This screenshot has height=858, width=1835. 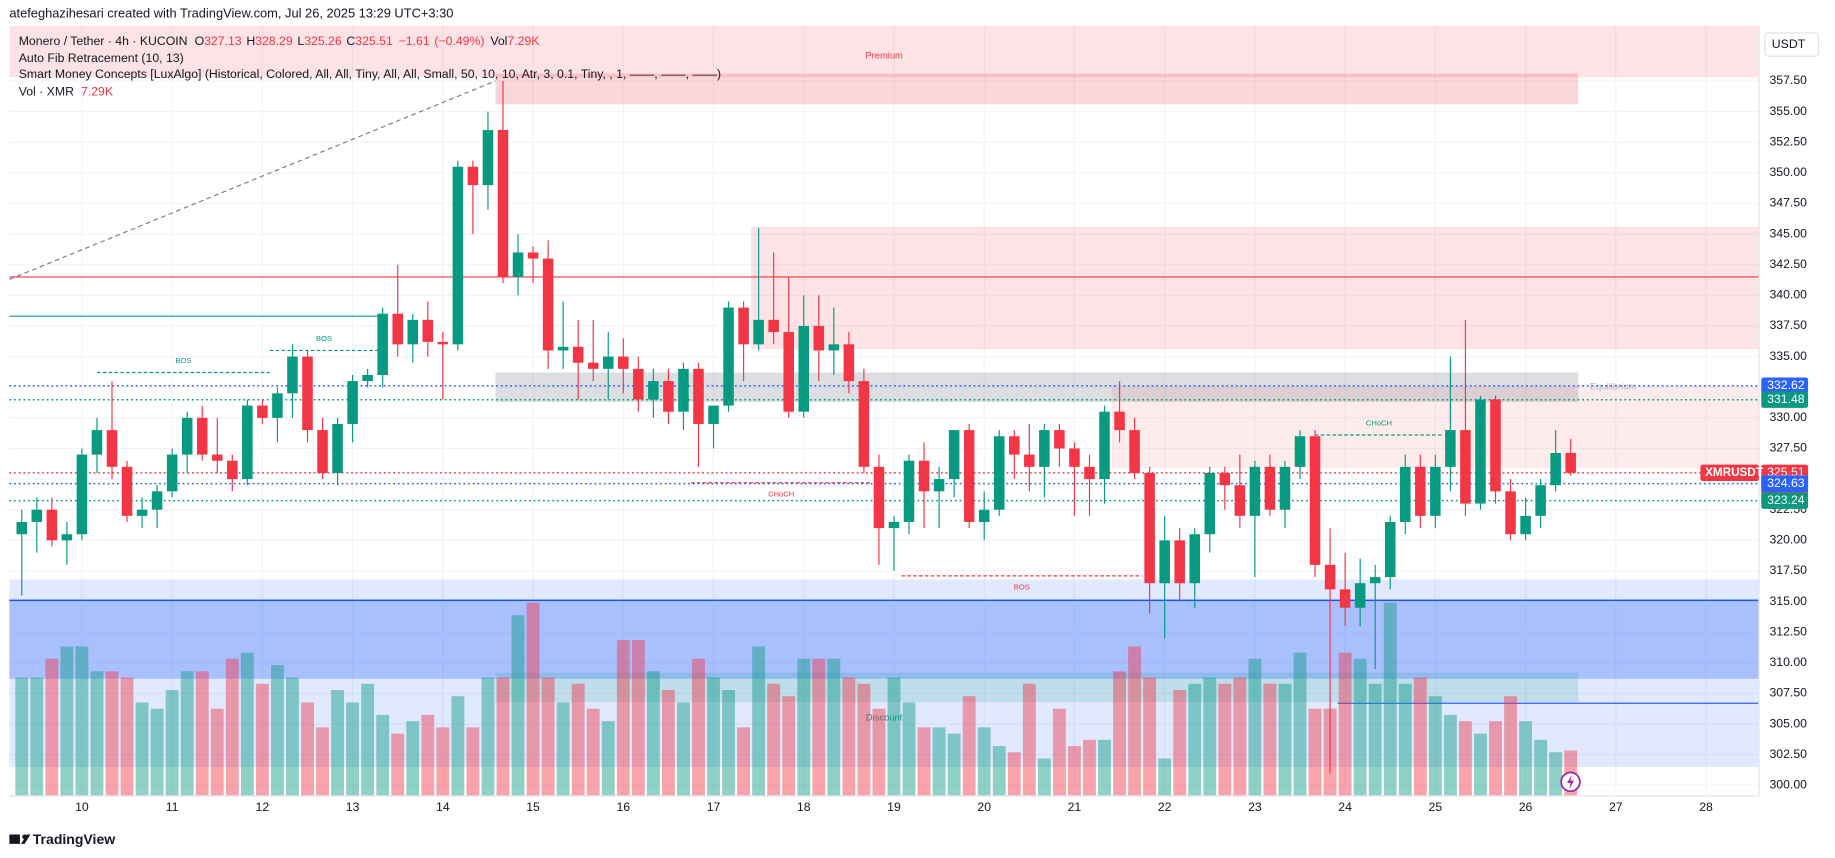 I want to click on y-tick-label: 327.50, so click(x=1788, y=448).